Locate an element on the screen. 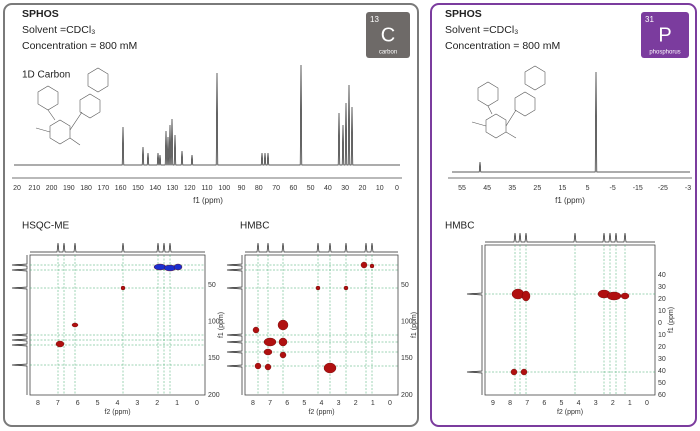  x-tick-label: 3 is located at coordinates (339, 403).